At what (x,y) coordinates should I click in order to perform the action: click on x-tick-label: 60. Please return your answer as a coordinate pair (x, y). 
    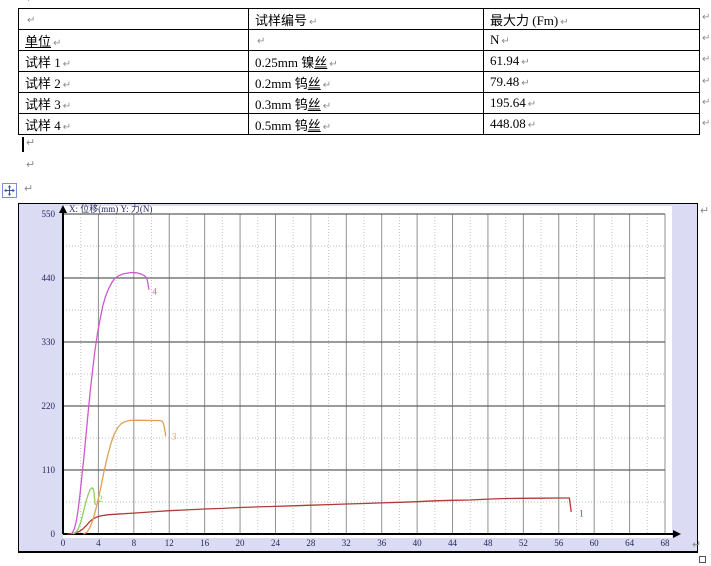
    Looking at the image, I should click on (595, 543).